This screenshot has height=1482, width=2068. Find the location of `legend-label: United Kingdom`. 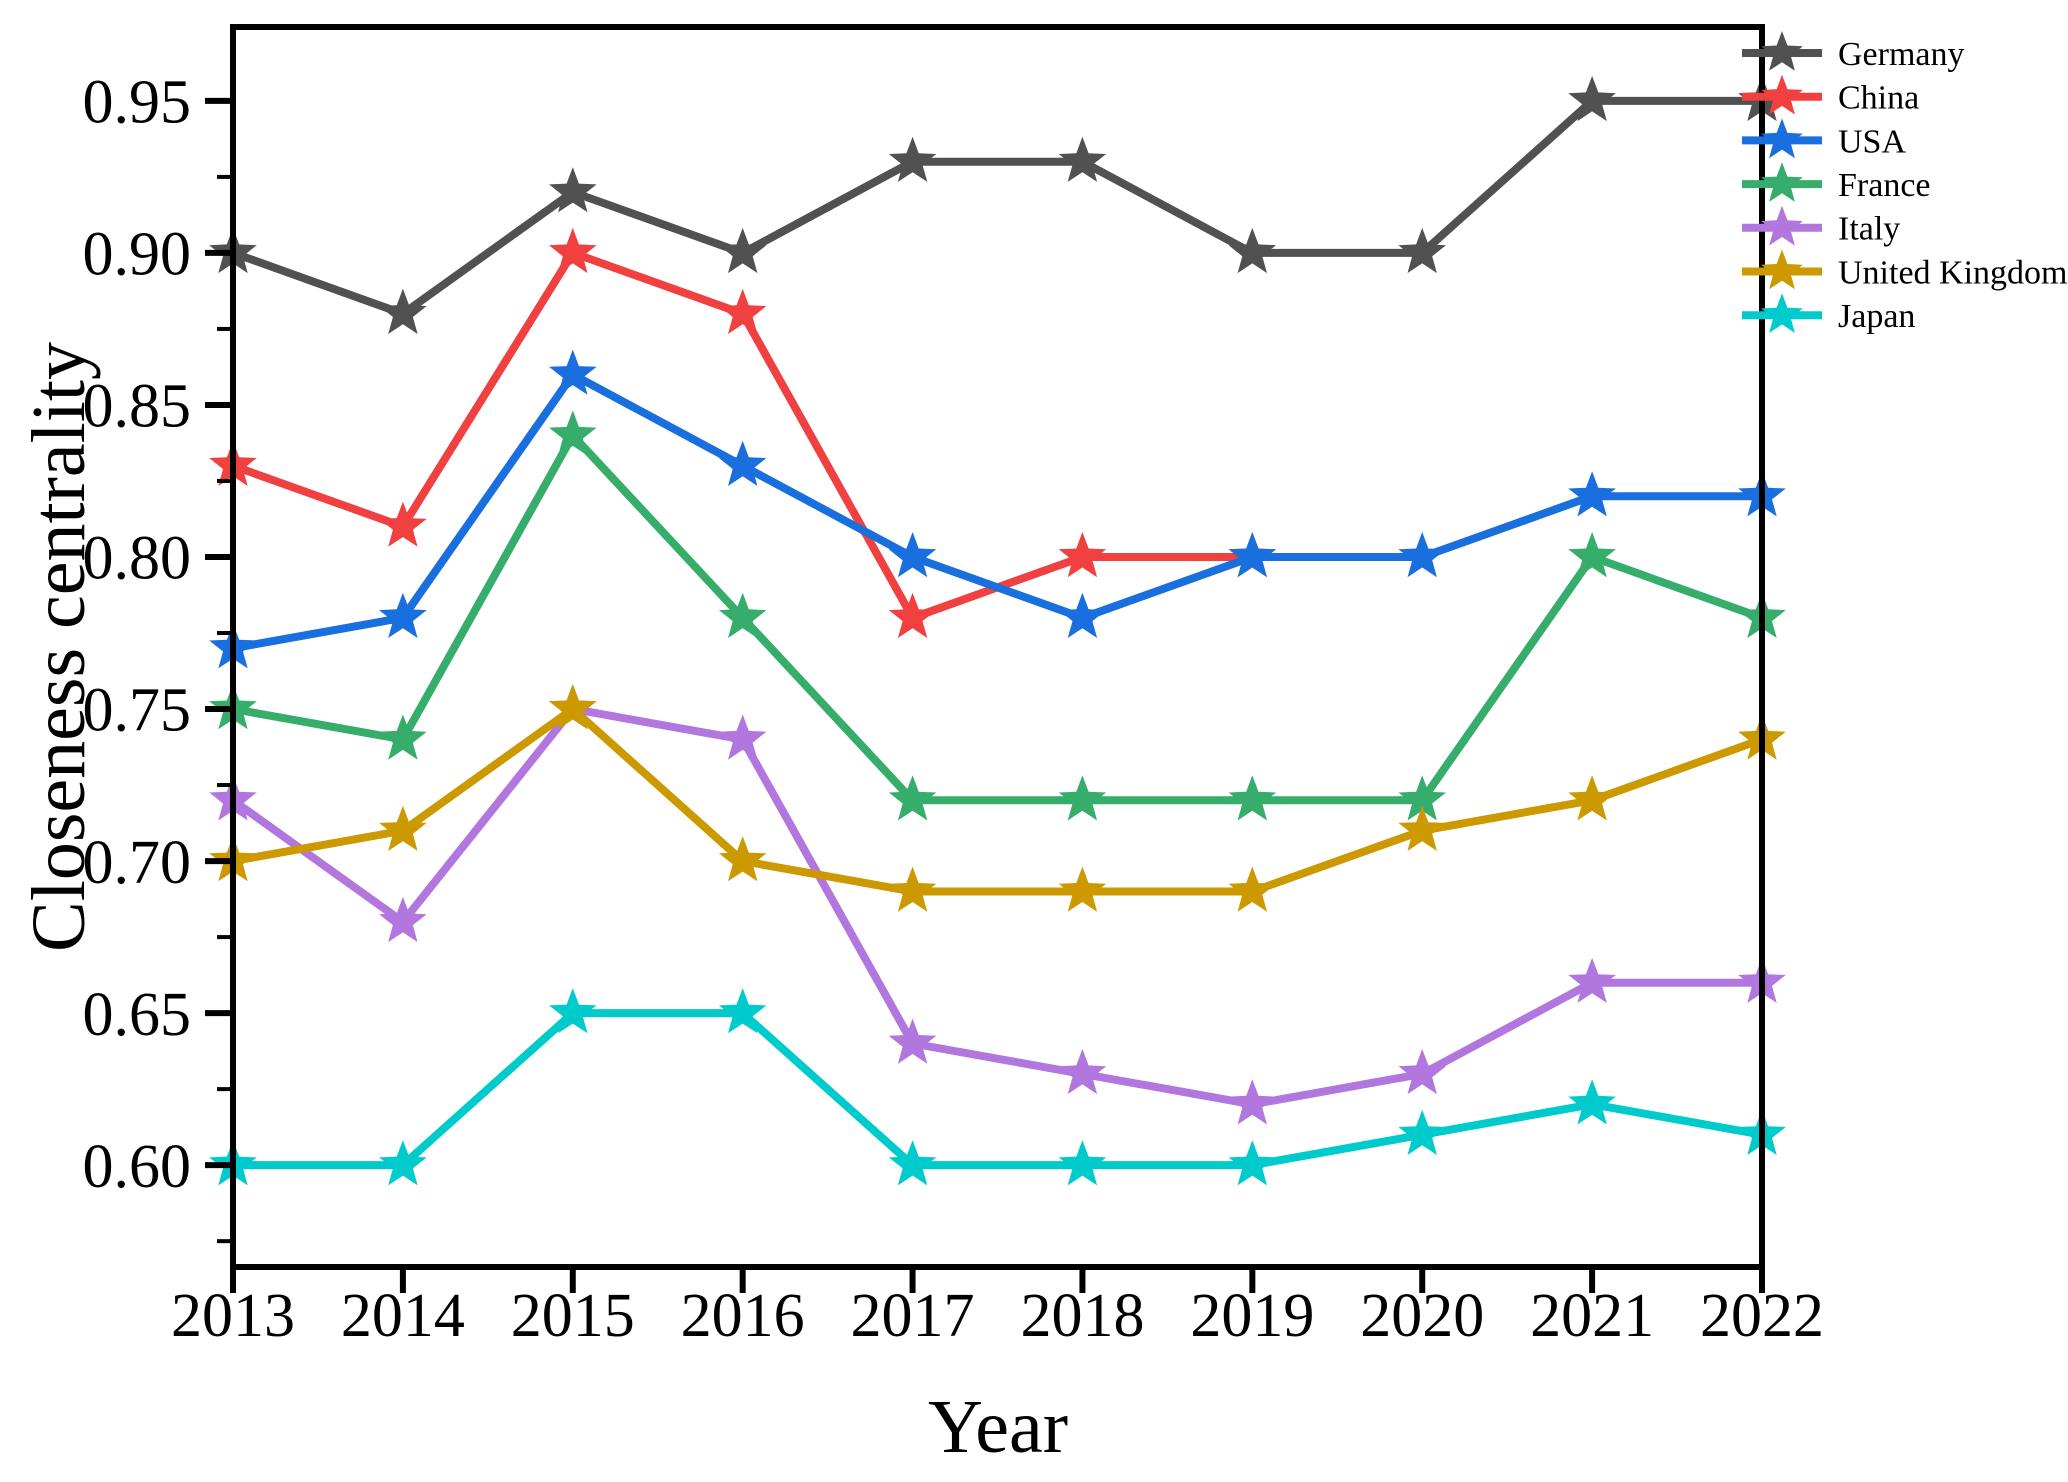

legend-label: United Kingdom is located at coordinates (1952, 272).